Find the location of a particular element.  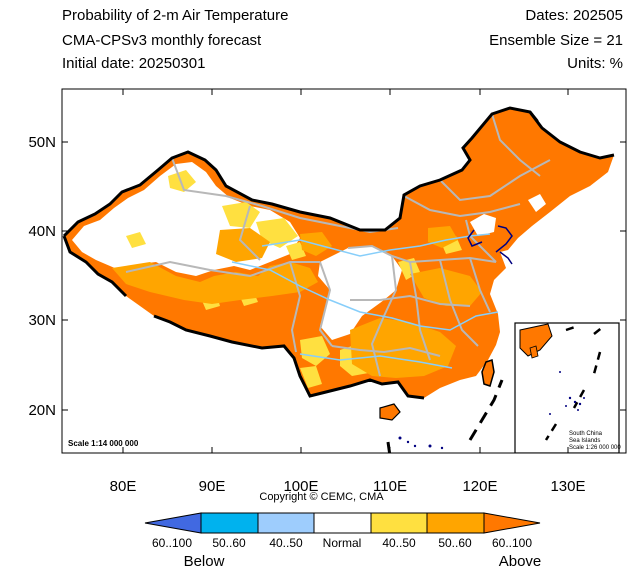

y-tick-50n: 50N is located at coordinates (42, 142).